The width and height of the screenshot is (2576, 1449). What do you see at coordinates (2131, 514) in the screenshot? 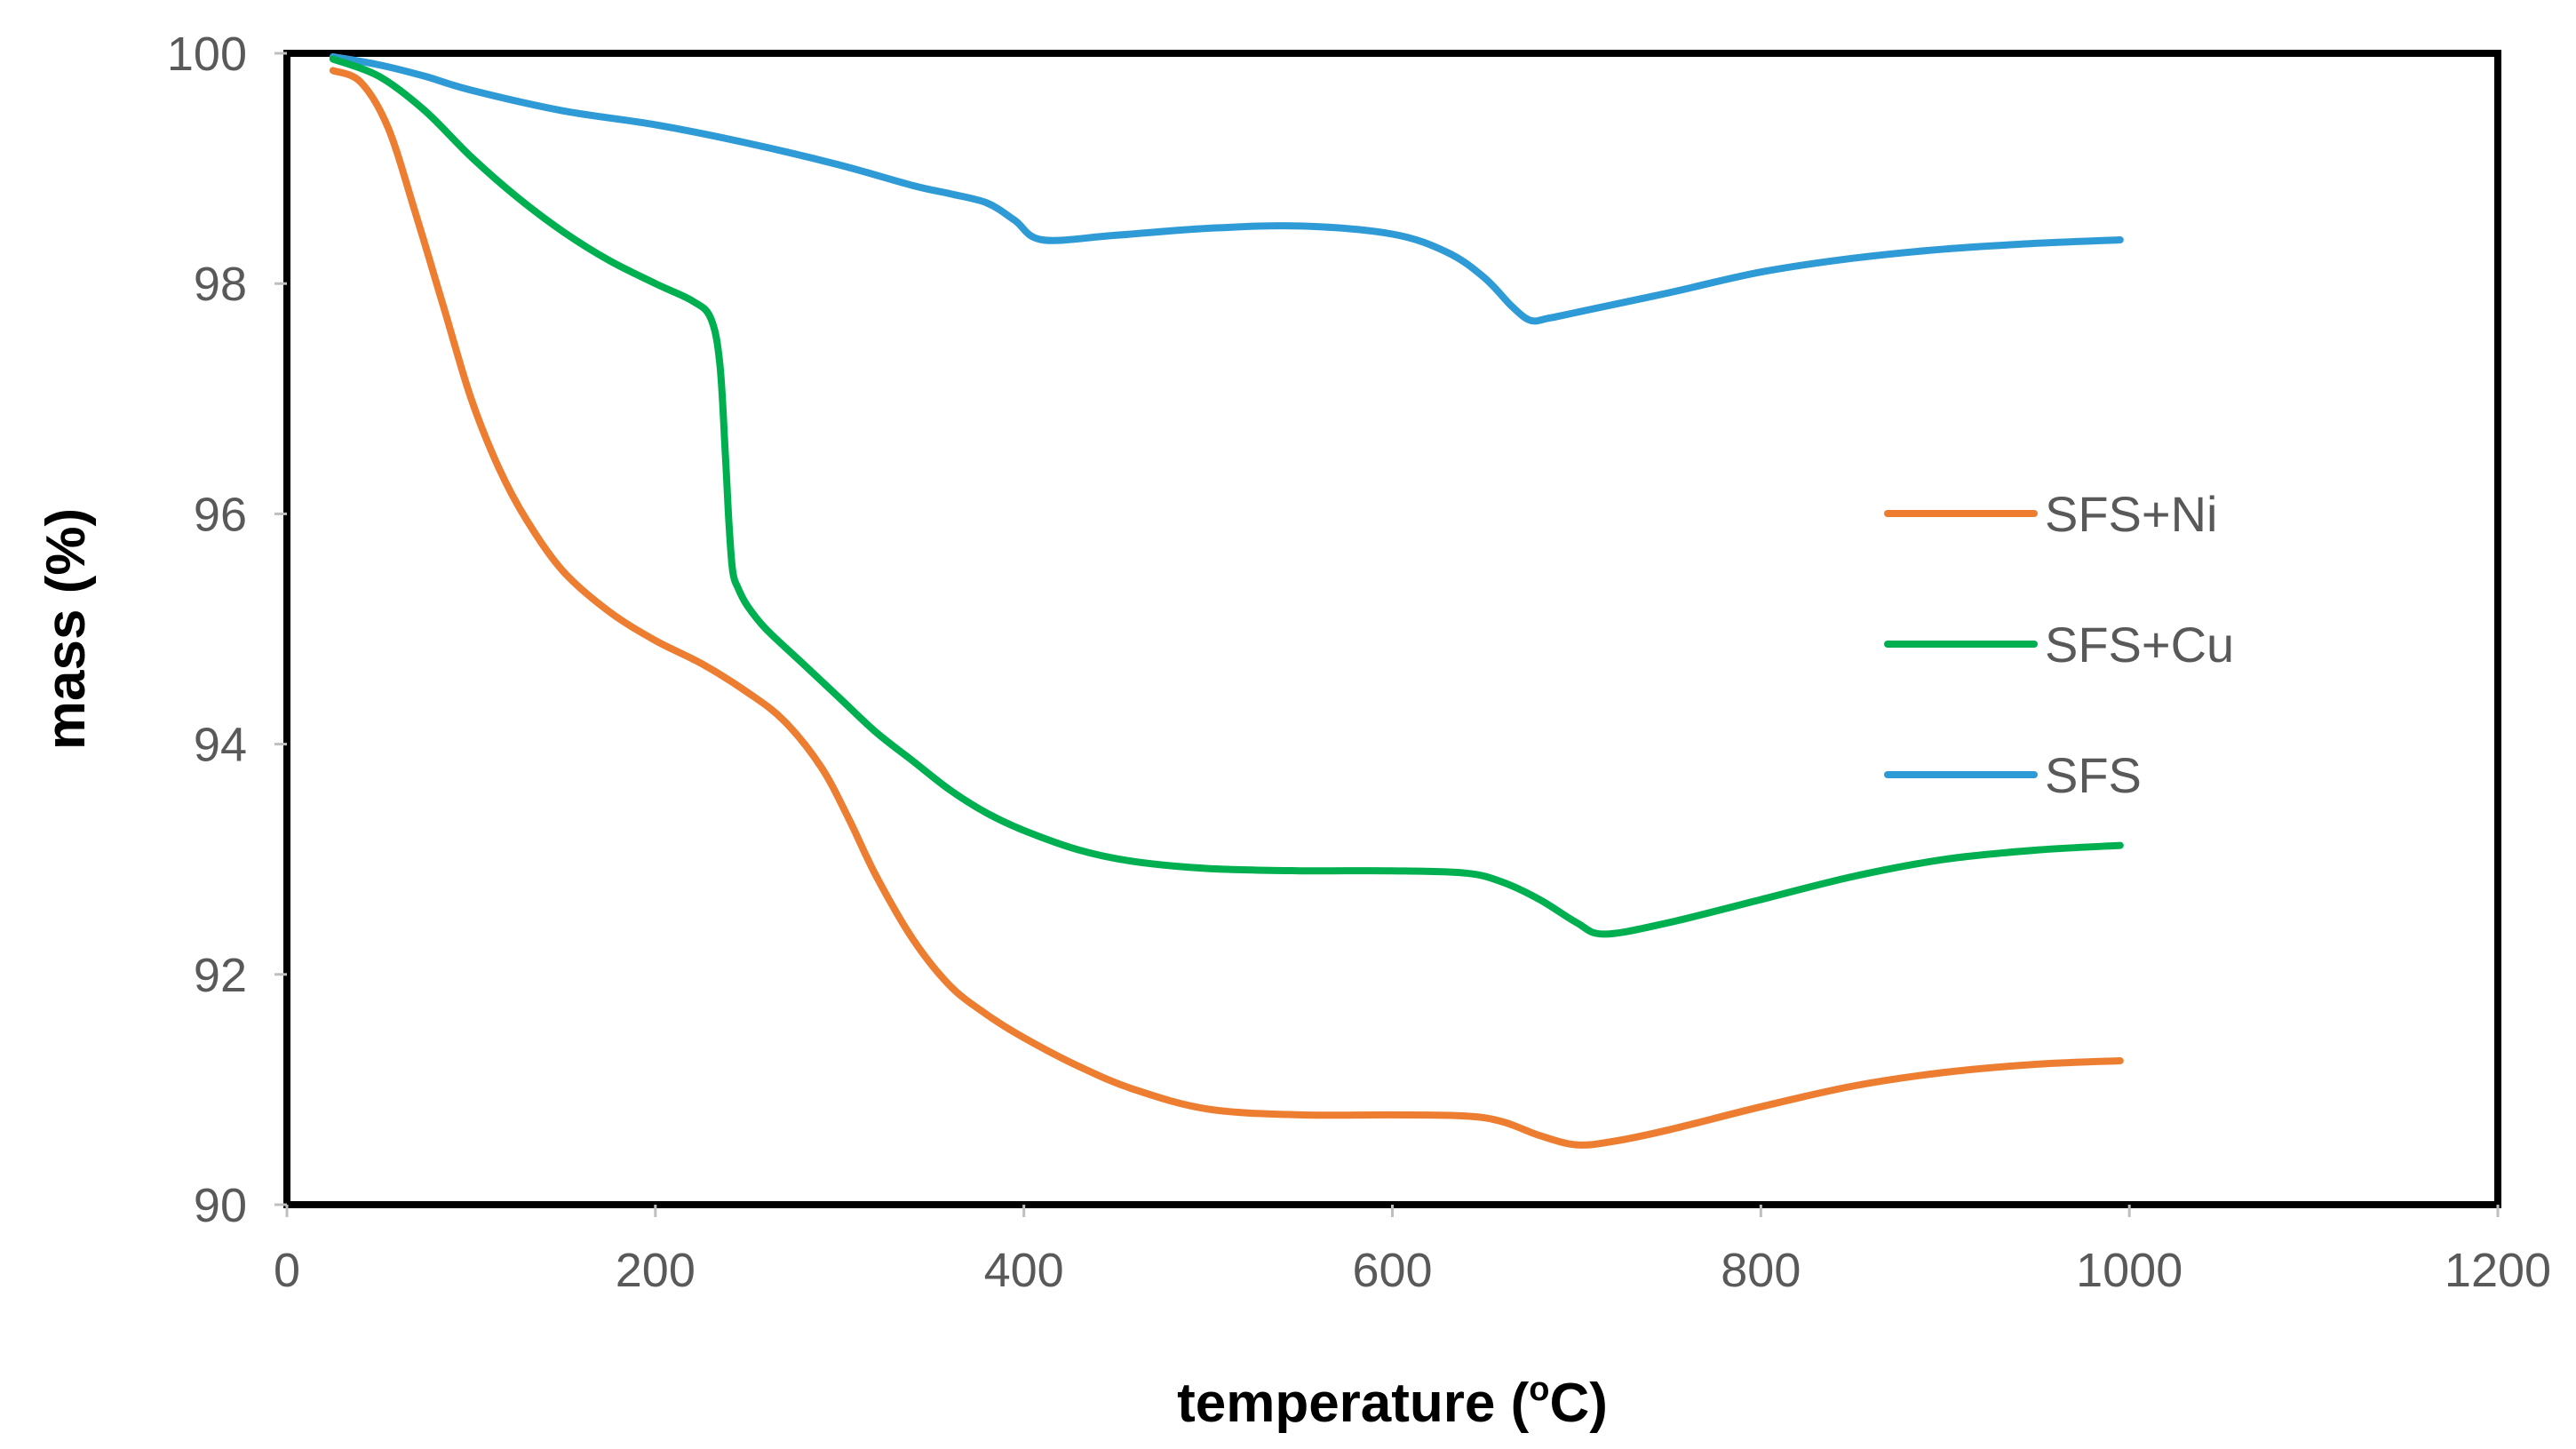
I see `legend-label: SFS+Ni` at bounding box center [2131, 514].